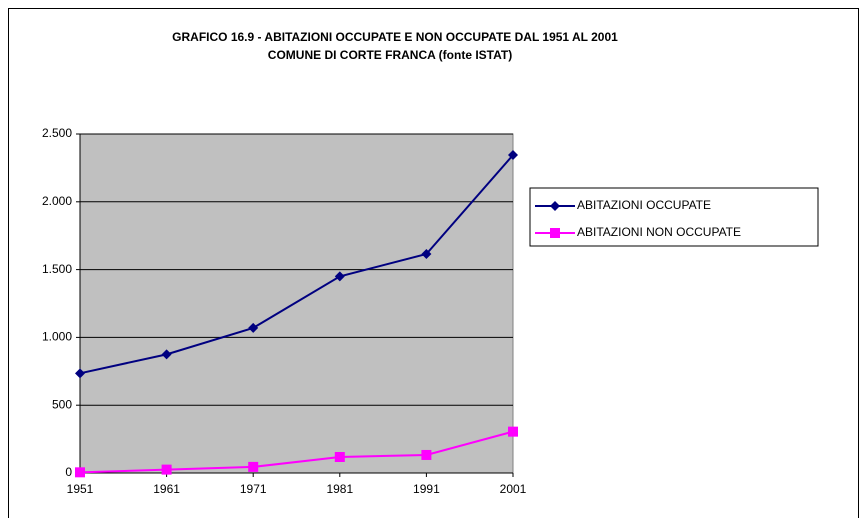  I want to click on series-line, so click(296, 452).